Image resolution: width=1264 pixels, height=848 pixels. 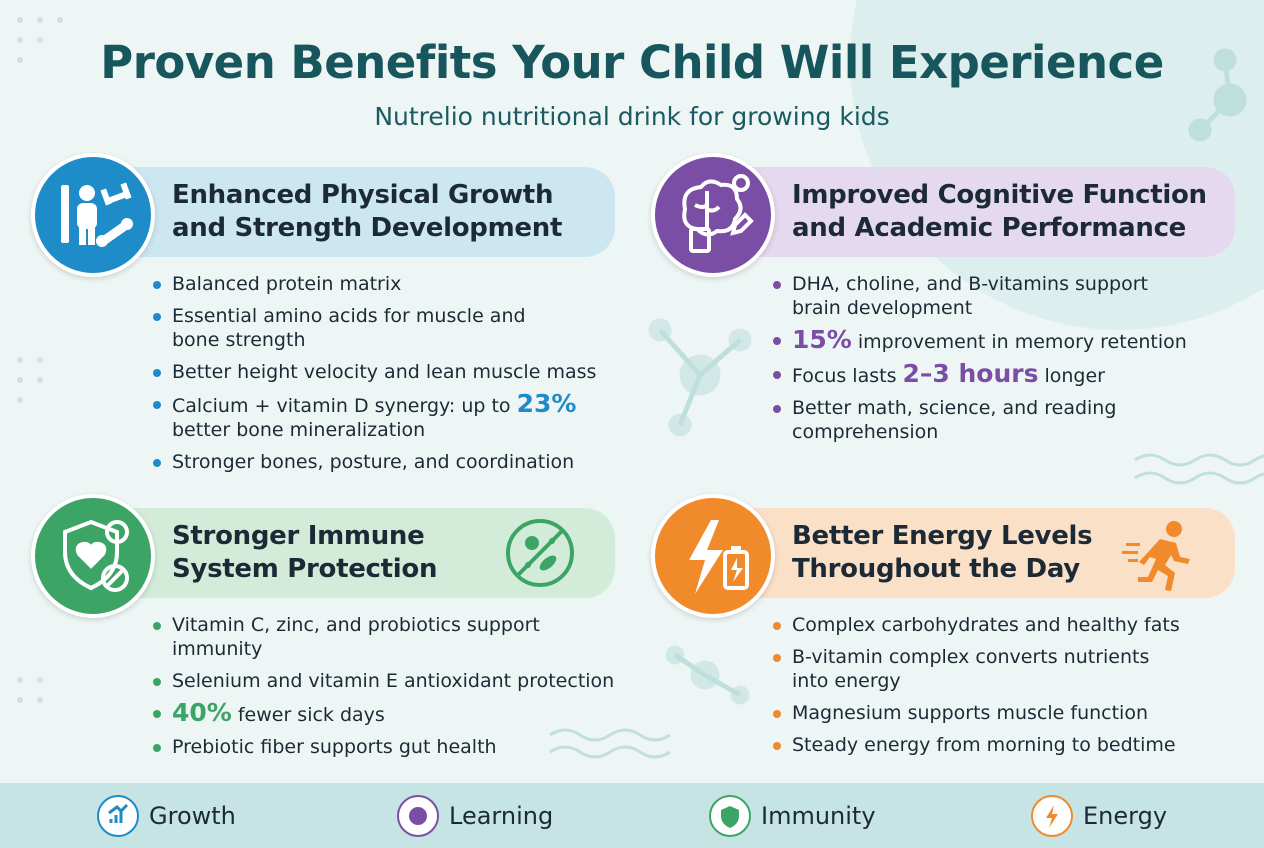 What do you see at coordinates (954, 408) in the screenshot?
I see `bullet-text: Better math, science, and reading` at bounding box center [954, 408].